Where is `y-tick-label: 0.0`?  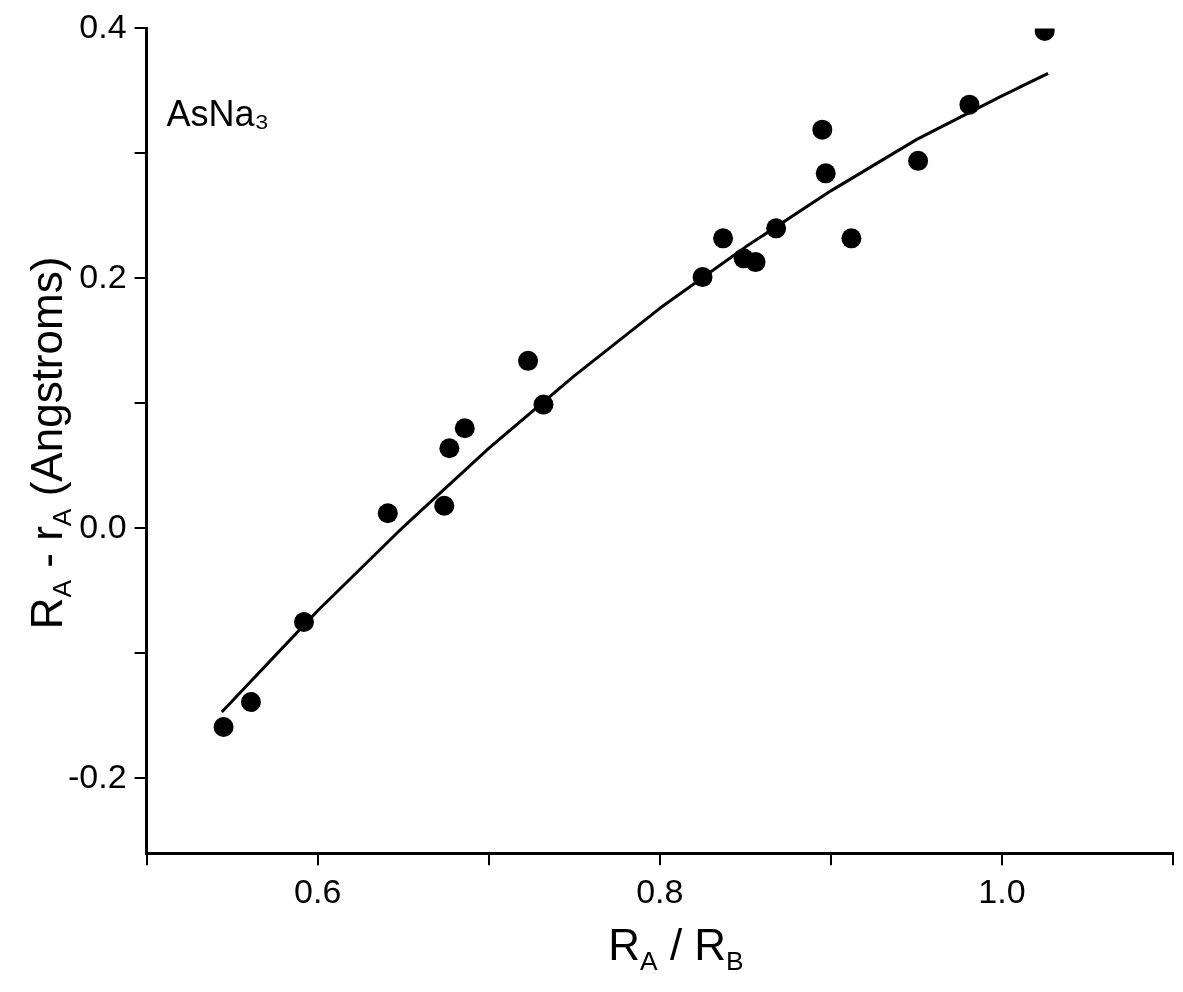
y-tick-label: 0.0 is located at coordinates (103, 525).